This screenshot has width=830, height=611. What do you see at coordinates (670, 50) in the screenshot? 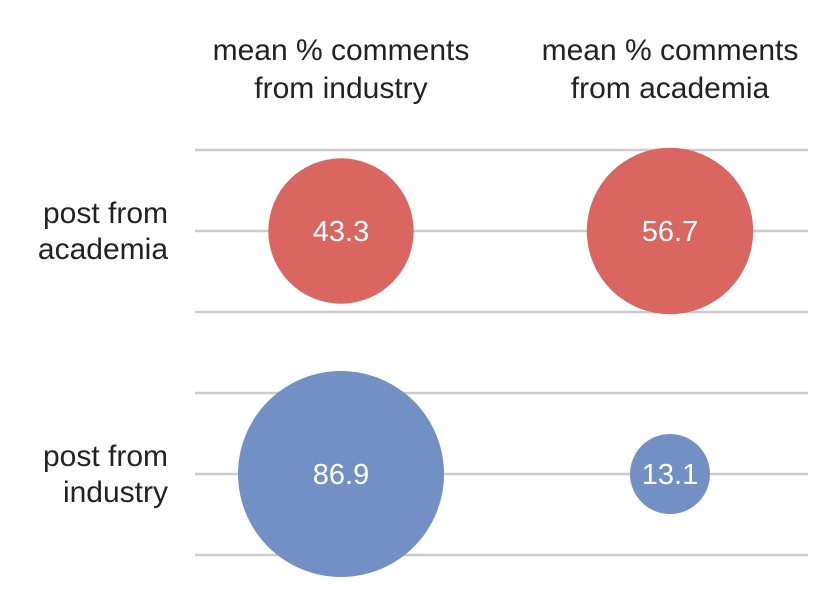
I see `column-header-2-line-1: mean % comments` at bounding box center [670, 50].